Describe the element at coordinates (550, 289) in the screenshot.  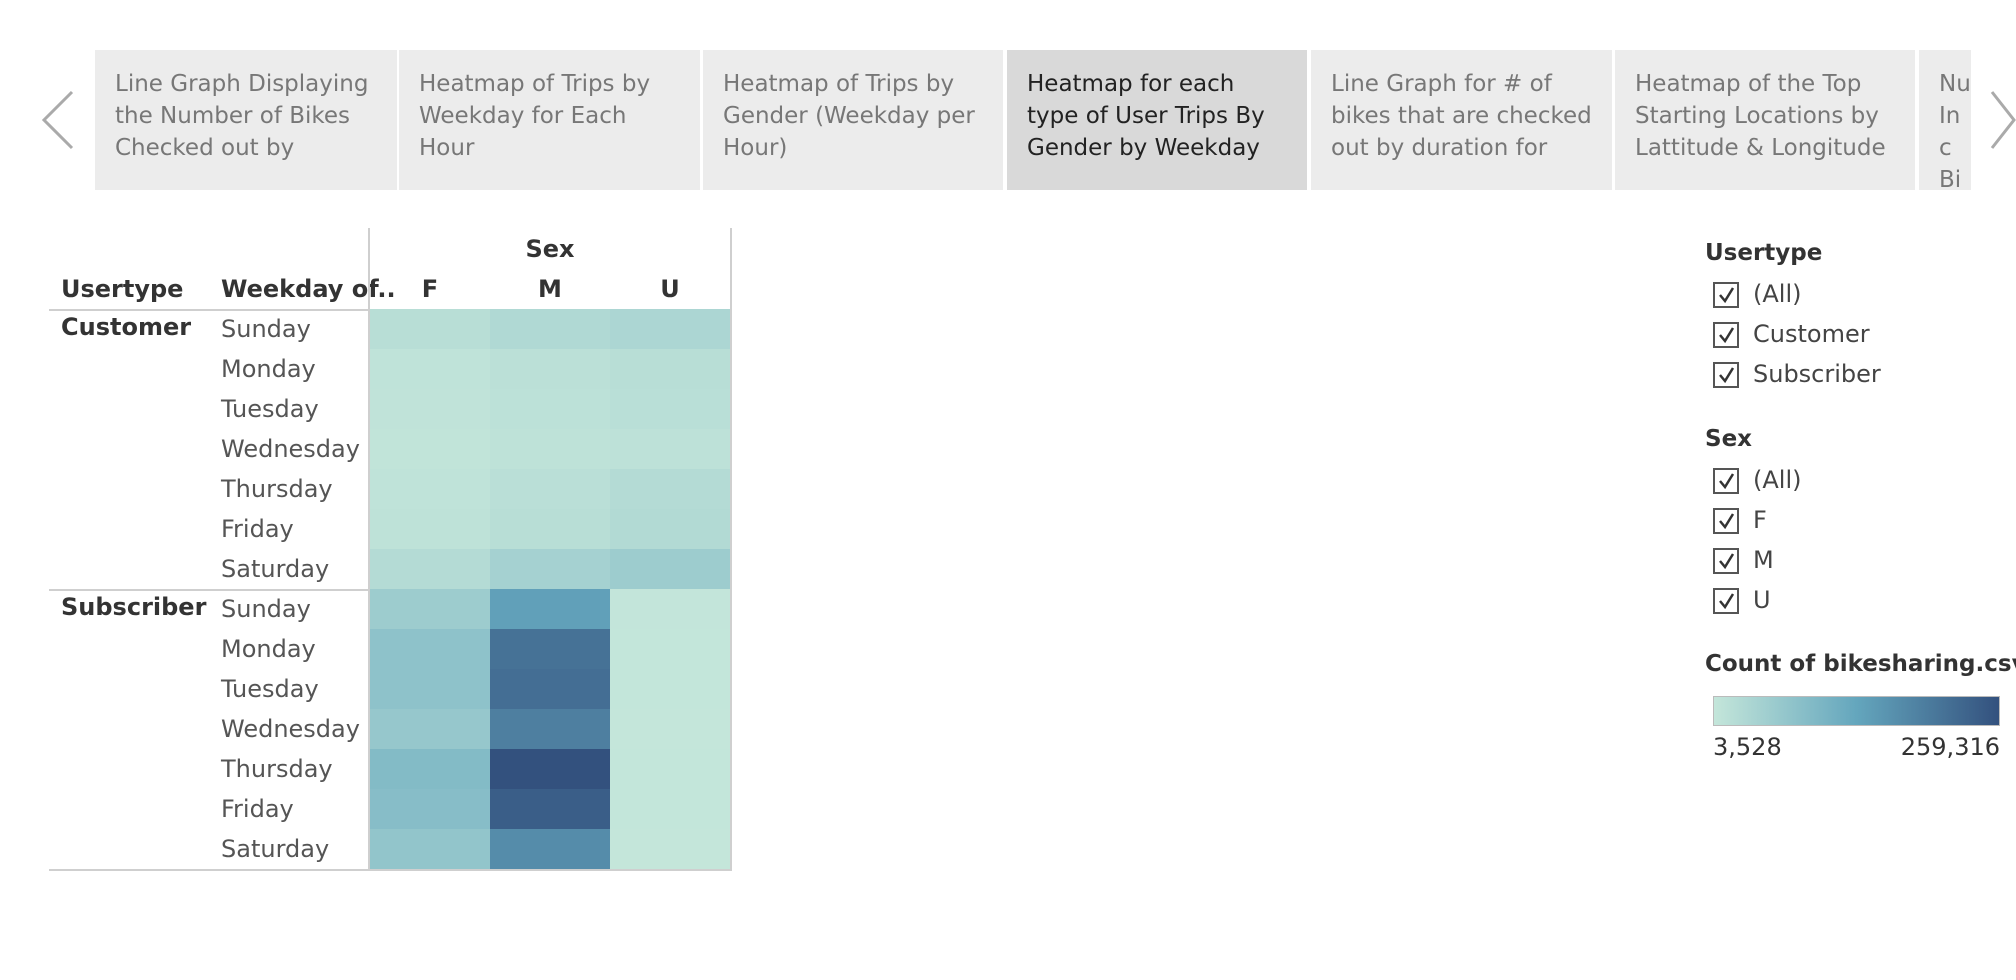
I see `column-label: M` at that location.